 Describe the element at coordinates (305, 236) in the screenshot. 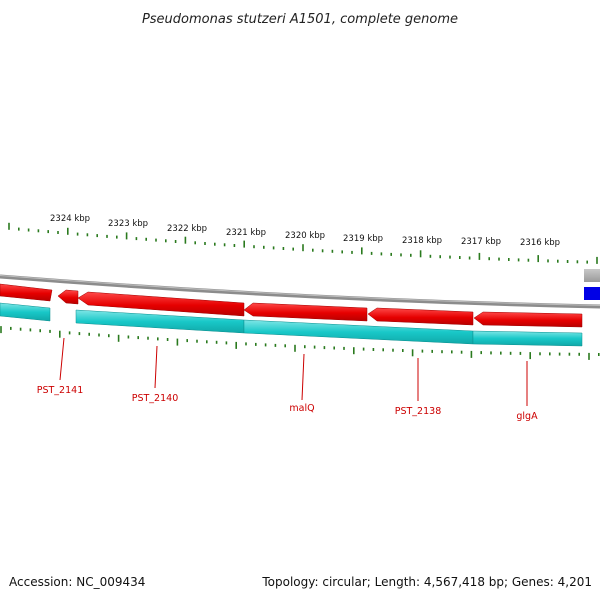

I see `scale-label: 2320 kbp` at that location.